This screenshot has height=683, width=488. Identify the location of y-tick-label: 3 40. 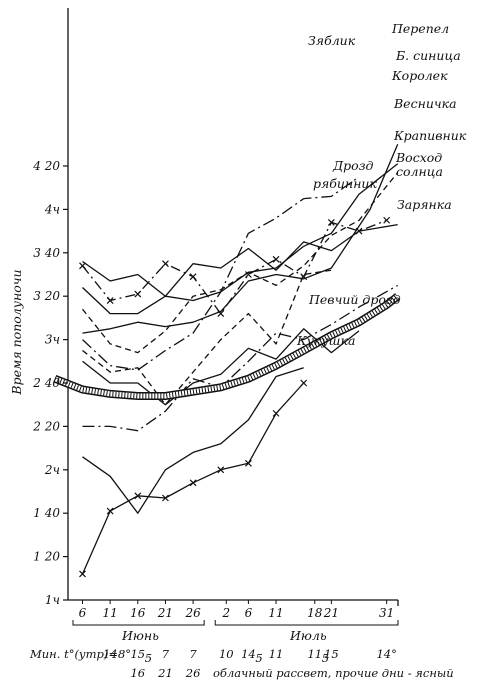
(46, 253).